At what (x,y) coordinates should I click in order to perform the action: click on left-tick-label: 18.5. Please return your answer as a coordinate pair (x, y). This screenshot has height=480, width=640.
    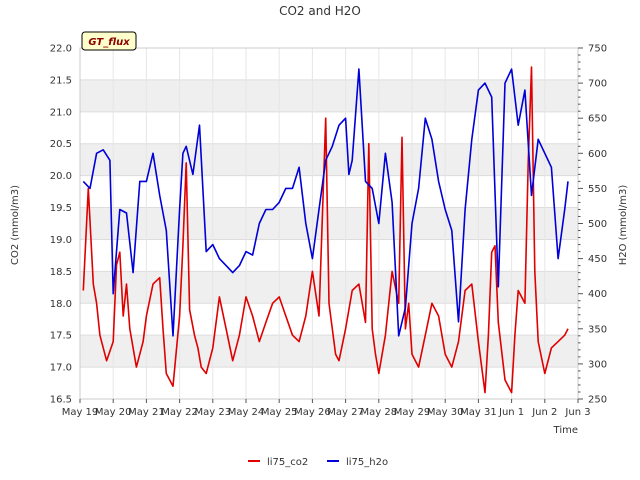
    Looking at the image, I should click on (61, 272).